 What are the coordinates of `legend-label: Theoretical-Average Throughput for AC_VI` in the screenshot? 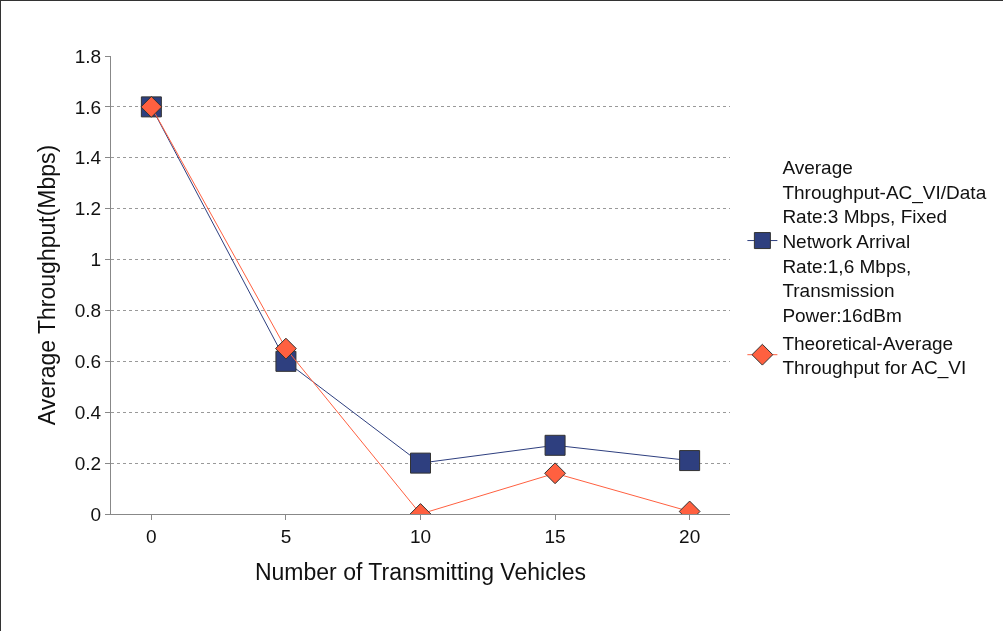 It's located at (874, 356).